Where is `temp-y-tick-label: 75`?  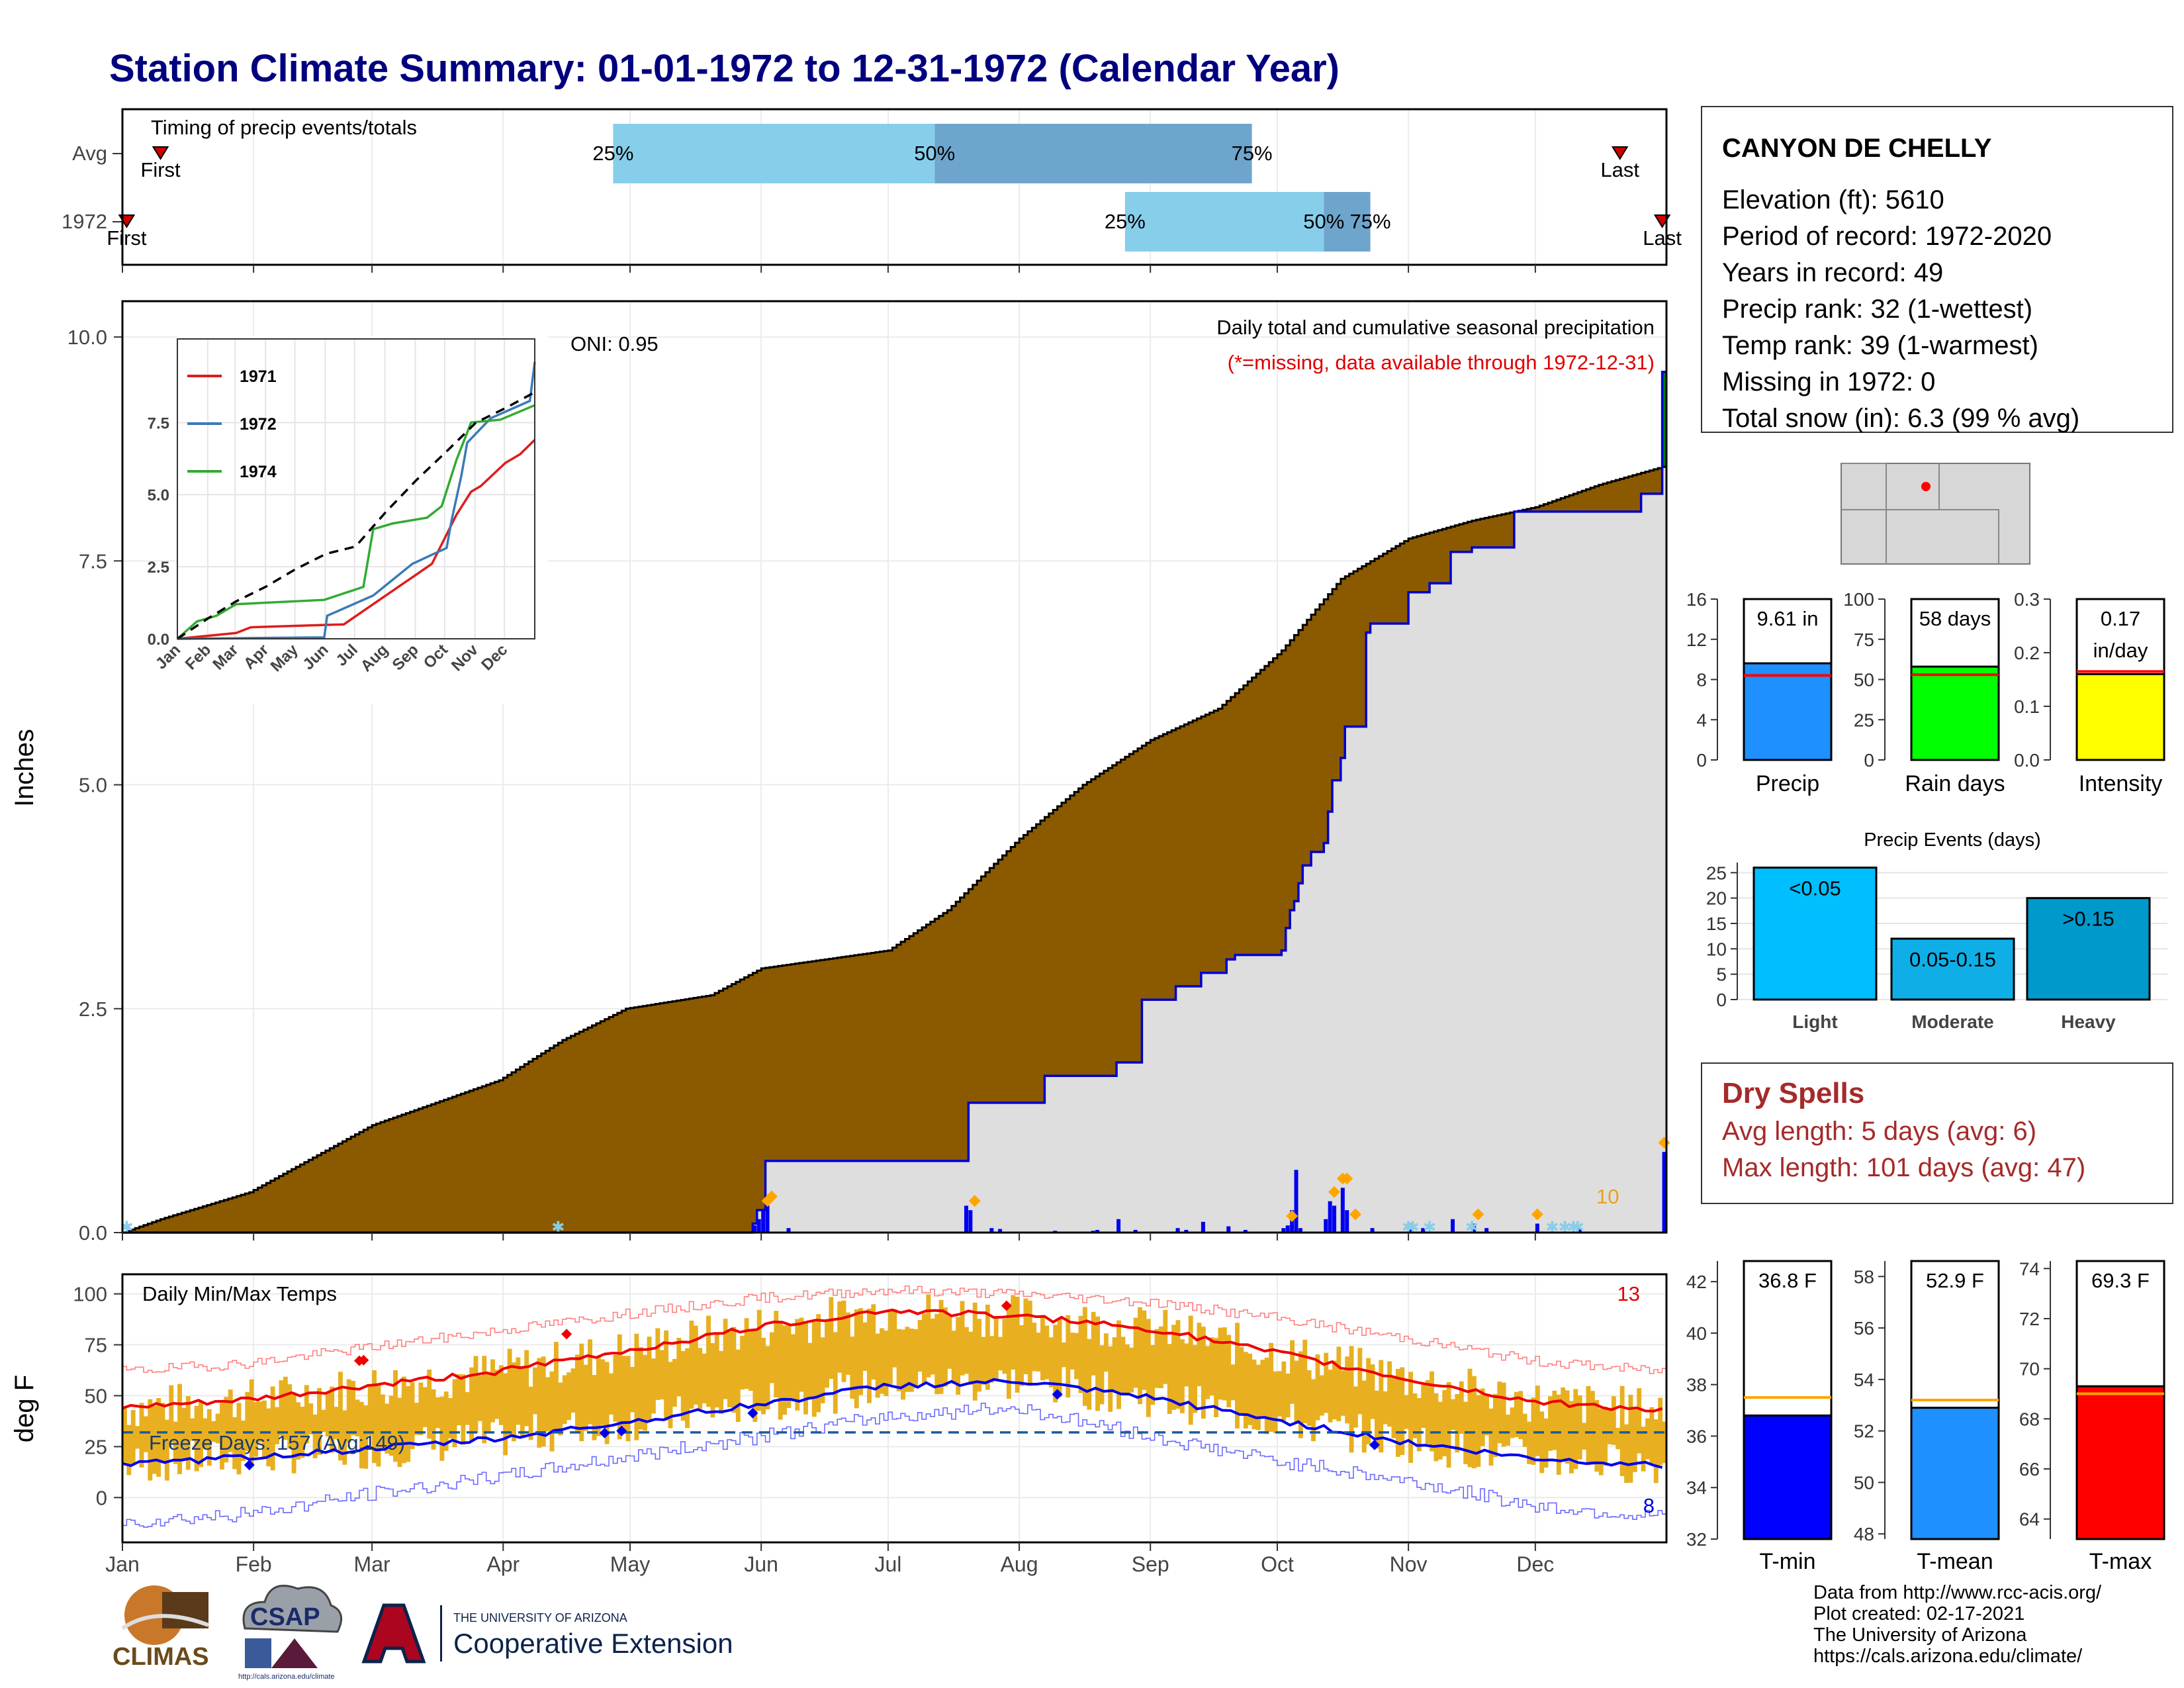
temp-y-tick-label: 75 is located at coordinates (96, 1345).